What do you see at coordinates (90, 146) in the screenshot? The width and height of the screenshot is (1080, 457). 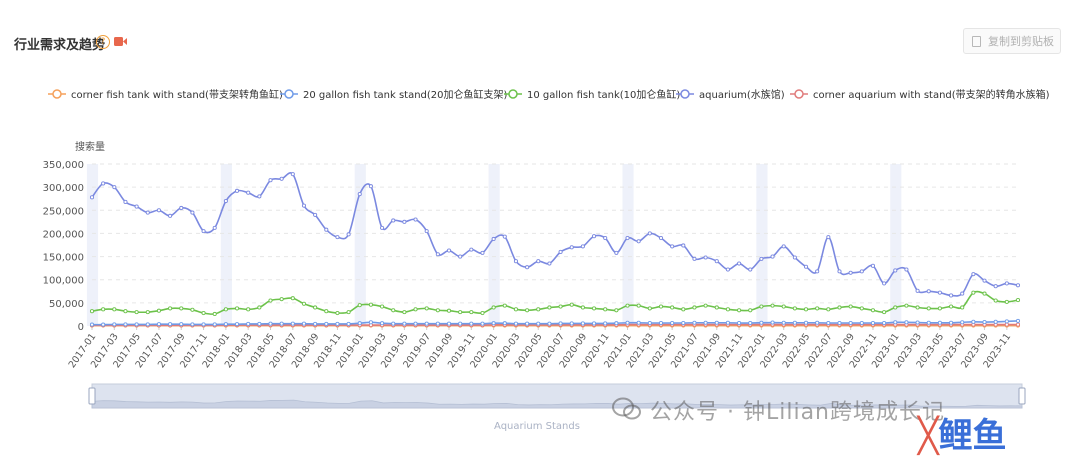 I see `y-axis-label: 搜索量` at bounding box center [90, 146].